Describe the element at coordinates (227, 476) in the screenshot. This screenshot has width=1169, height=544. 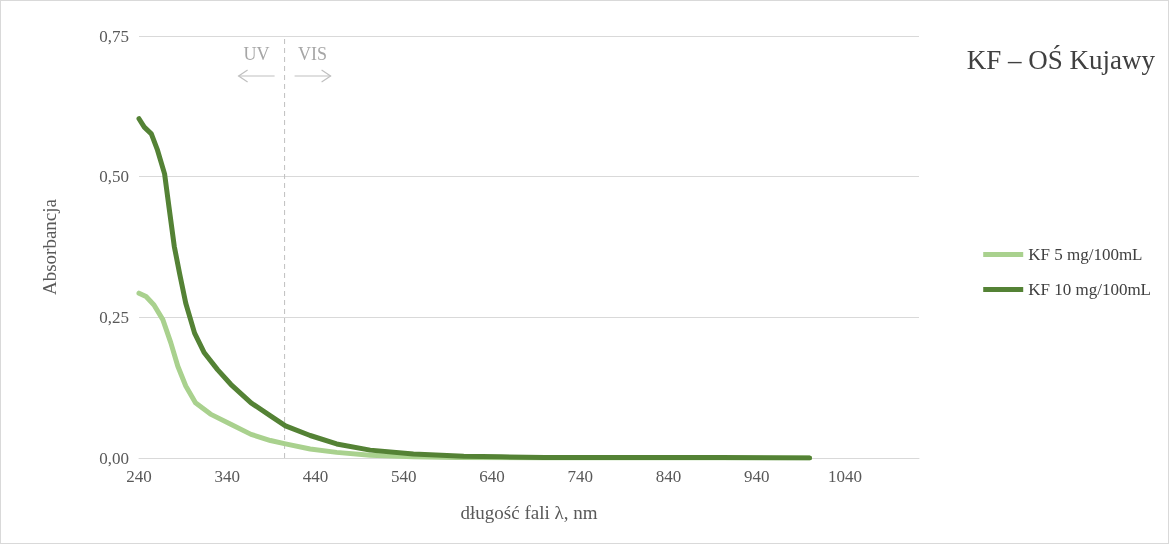
I see `x-tick-label: 340` at that location.